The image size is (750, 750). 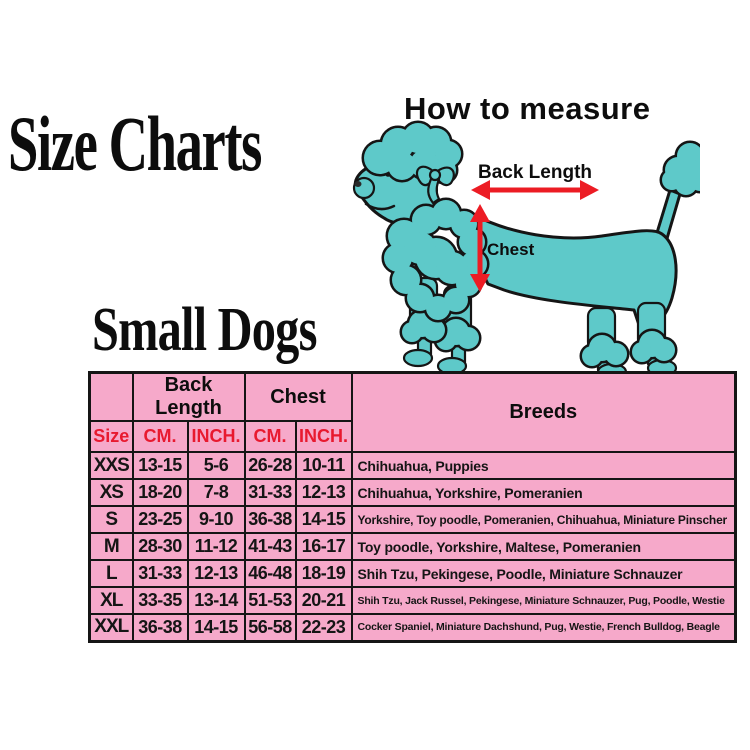 I want to click on breeds-cell: Chihuahua, Yorkshire, Pomeranien, so click(x=543, y=492).